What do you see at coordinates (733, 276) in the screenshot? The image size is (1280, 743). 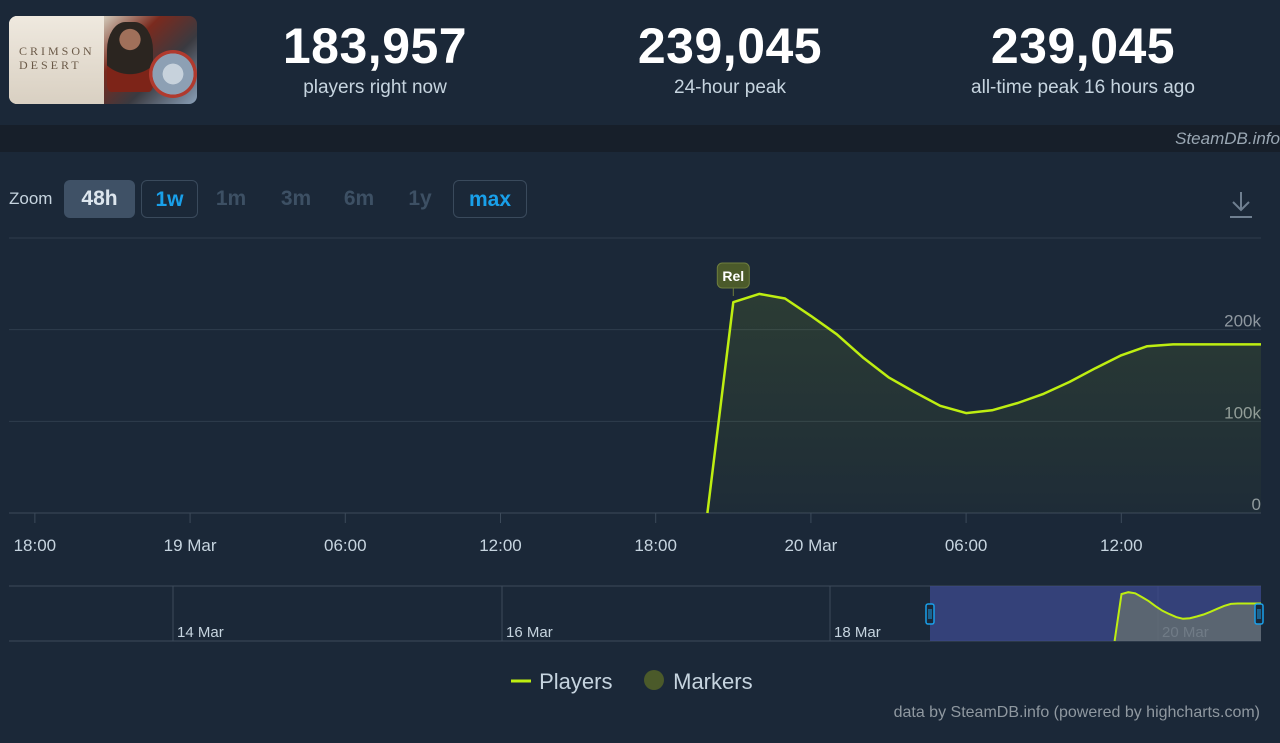 I see `release-marker-label: Rel` at bounding box center [733, 276].